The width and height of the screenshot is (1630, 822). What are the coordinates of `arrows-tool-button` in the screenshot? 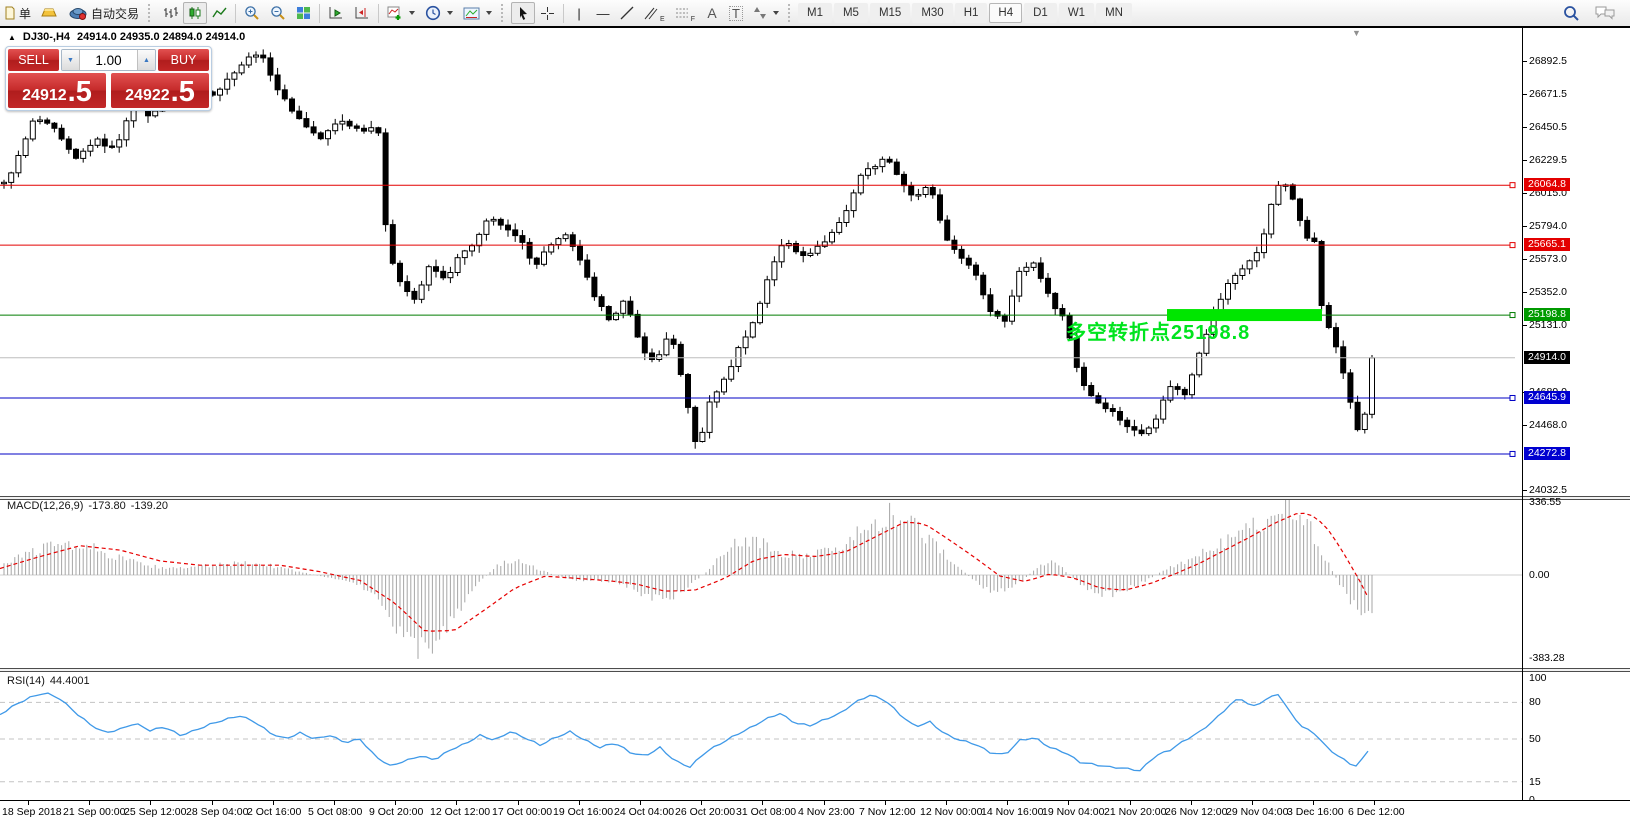 It's located at (766, 13).